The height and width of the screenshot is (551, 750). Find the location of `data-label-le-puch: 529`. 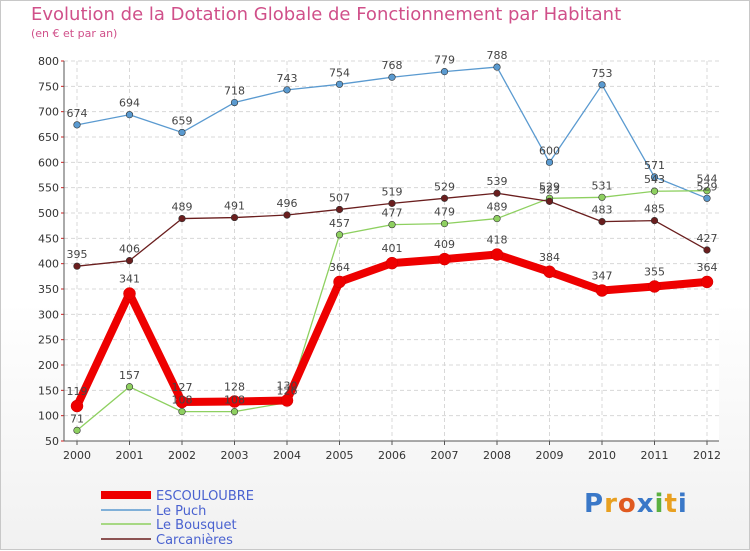

data-label-le-puch: 529 is located at coordinates (707, 186).